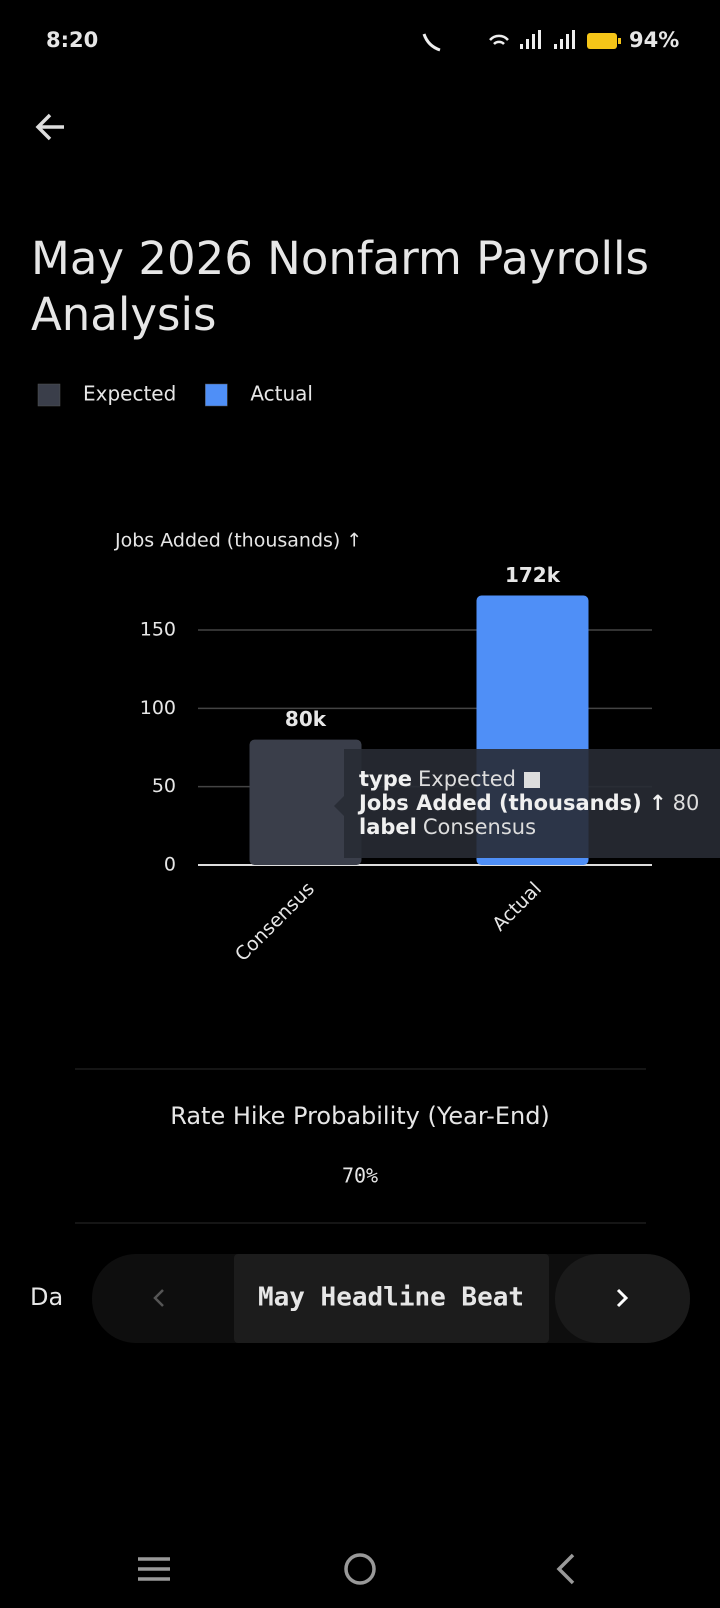 The height and width of the screenshot is (1608, 720). Describe the element at coordinates (339, 806) in the screenshot. I see `tooltip-pointer` at that location.